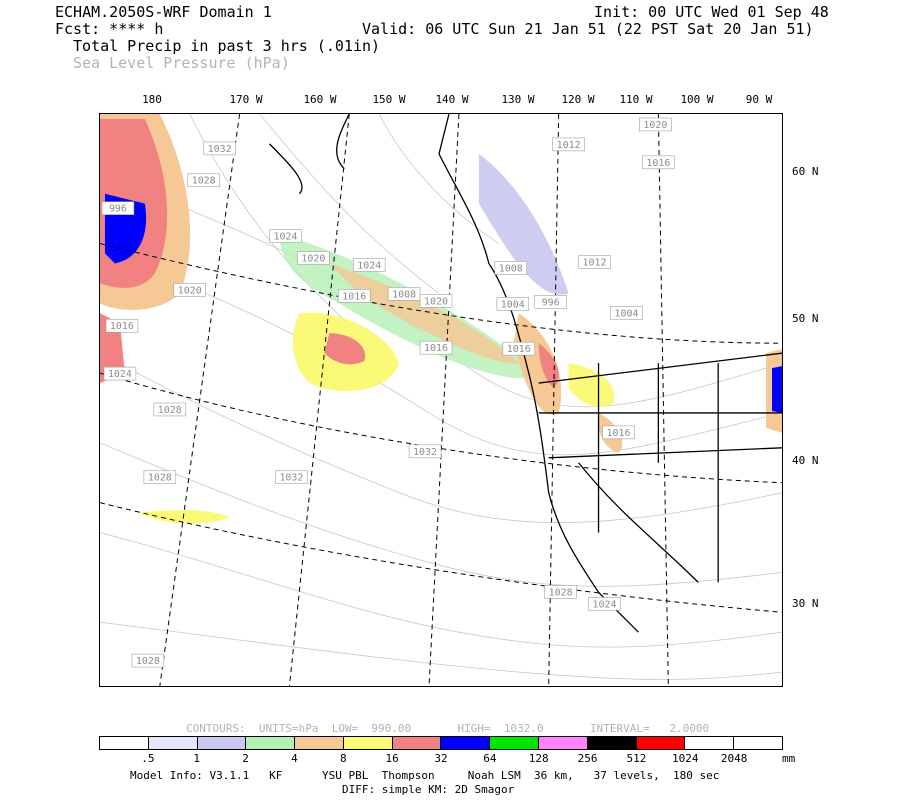 The image size is (900, 800). I want to click on longitude-label: 170 W, so click(246, 99).